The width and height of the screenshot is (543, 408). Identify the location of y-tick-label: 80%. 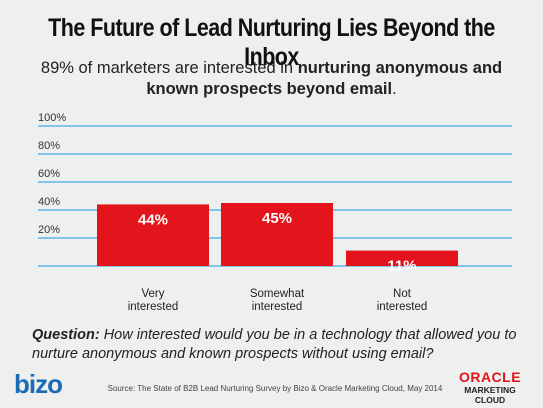
(49, 146).